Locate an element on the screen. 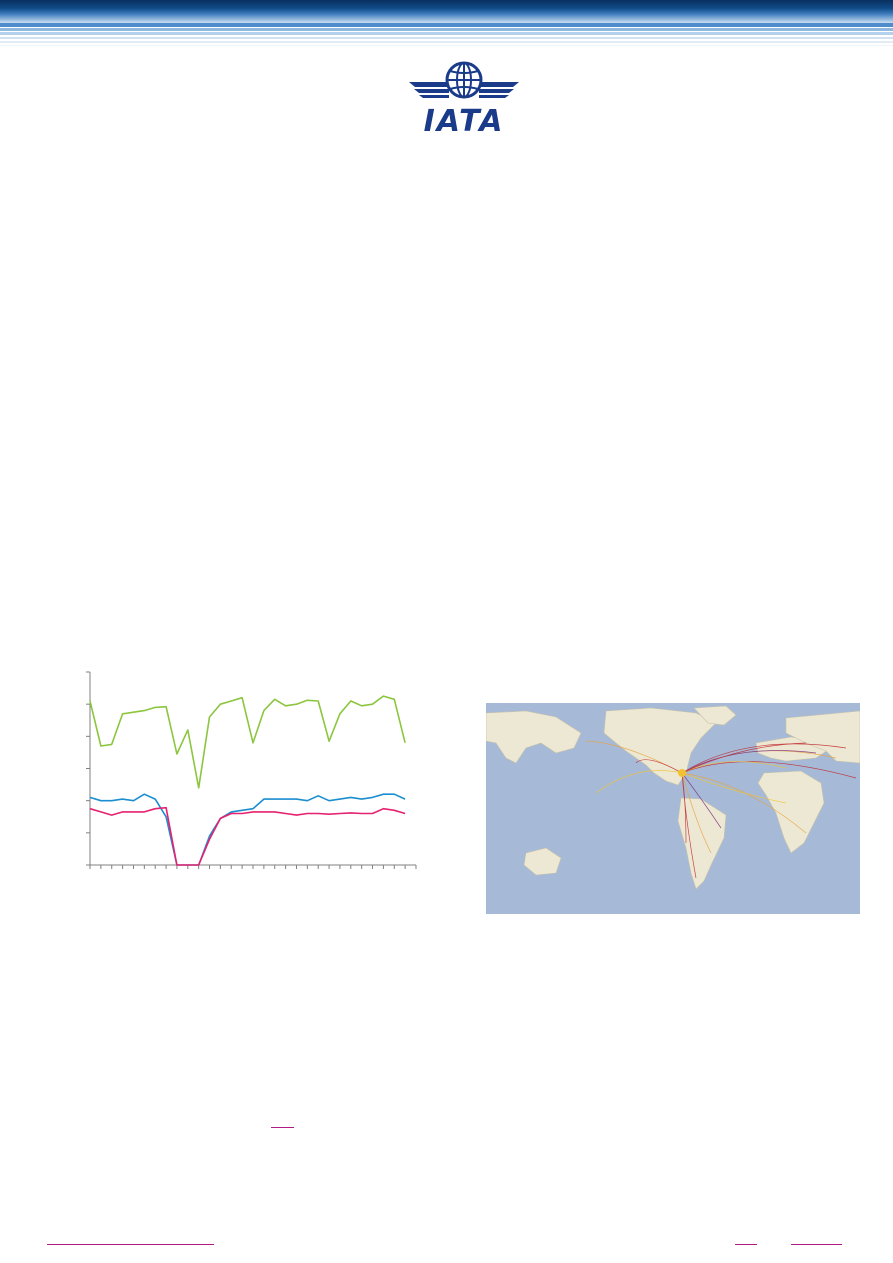  logo-wordmark: IATA is located at coordinates (464, 121).